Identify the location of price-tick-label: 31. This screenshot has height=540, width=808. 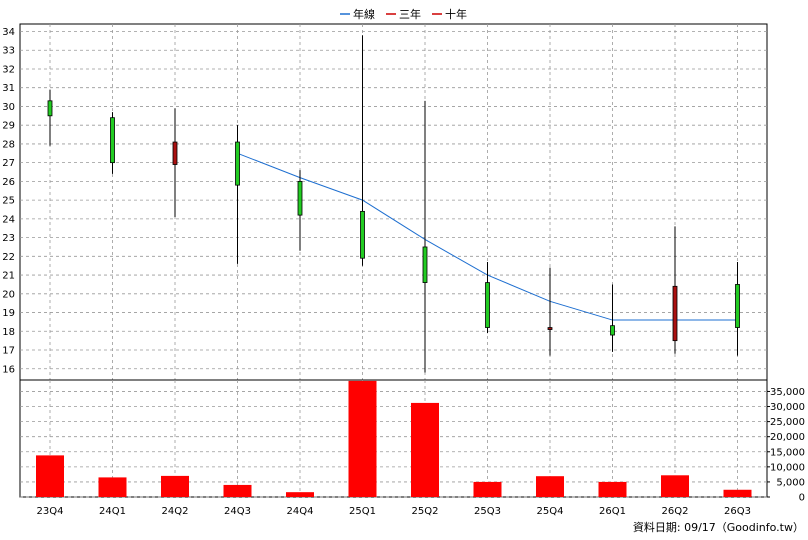
(8, 88).